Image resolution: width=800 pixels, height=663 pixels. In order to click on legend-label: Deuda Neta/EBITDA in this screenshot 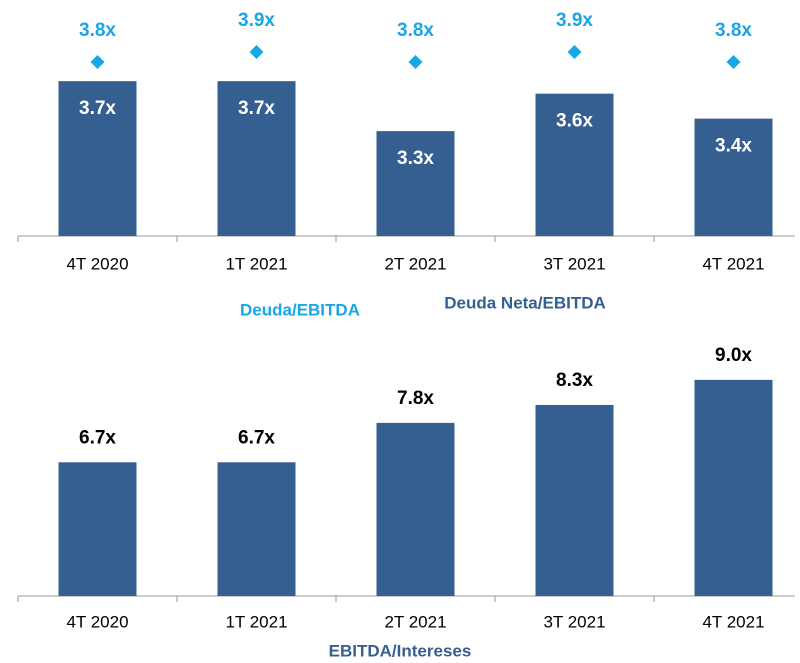, I will do `click(525, 302)`.